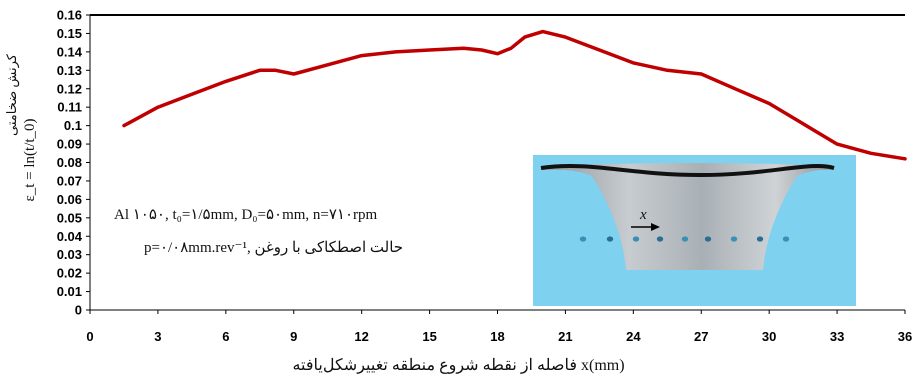 Image resolution: width=917 pixels, height=385 pixels. I want to click on params-line-2: p=۰/۰۸mm.rev⁻¹, حالت اصطکاکی با روغن, so click(273, 248).